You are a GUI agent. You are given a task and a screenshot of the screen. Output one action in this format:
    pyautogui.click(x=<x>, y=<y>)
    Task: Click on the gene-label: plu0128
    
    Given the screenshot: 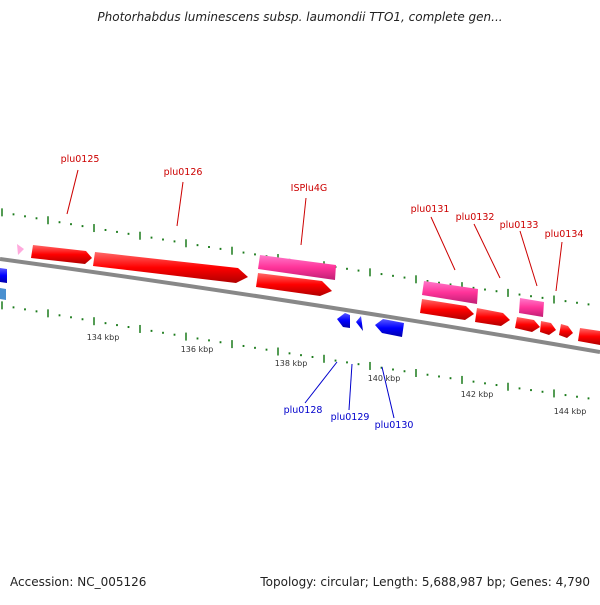 What is the action you would take?
    pyautogui.click(x=303, y=410)
    